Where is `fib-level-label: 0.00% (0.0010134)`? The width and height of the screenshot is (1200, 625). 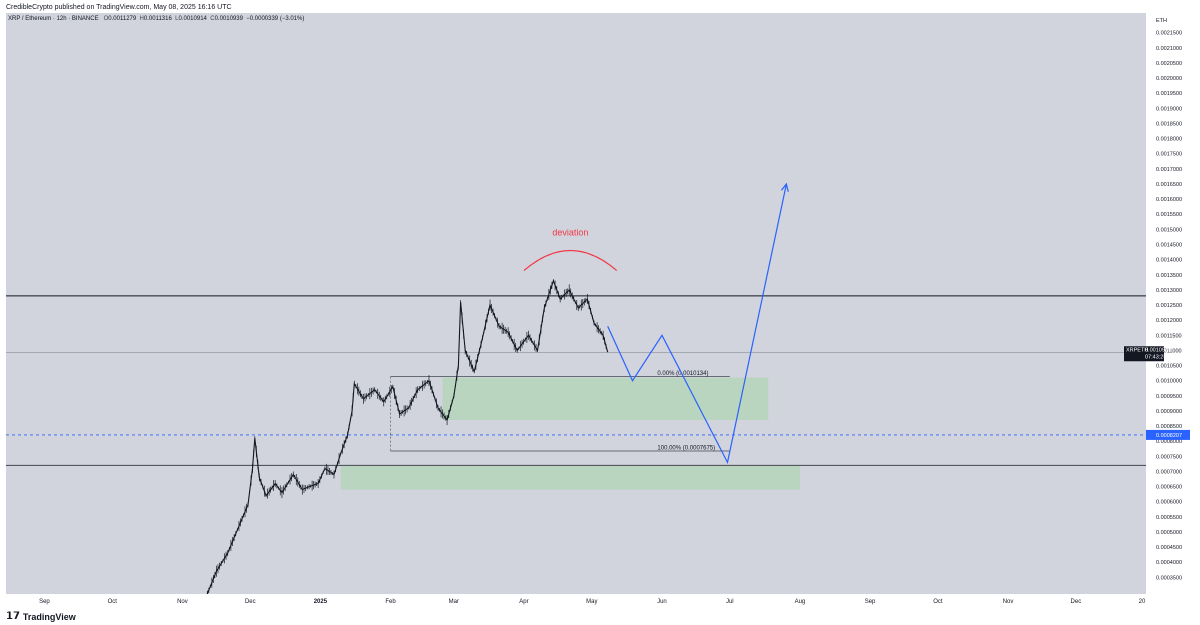 fib-level-label: 0.00% (0.0010134) is located at coordinates (682, 374).